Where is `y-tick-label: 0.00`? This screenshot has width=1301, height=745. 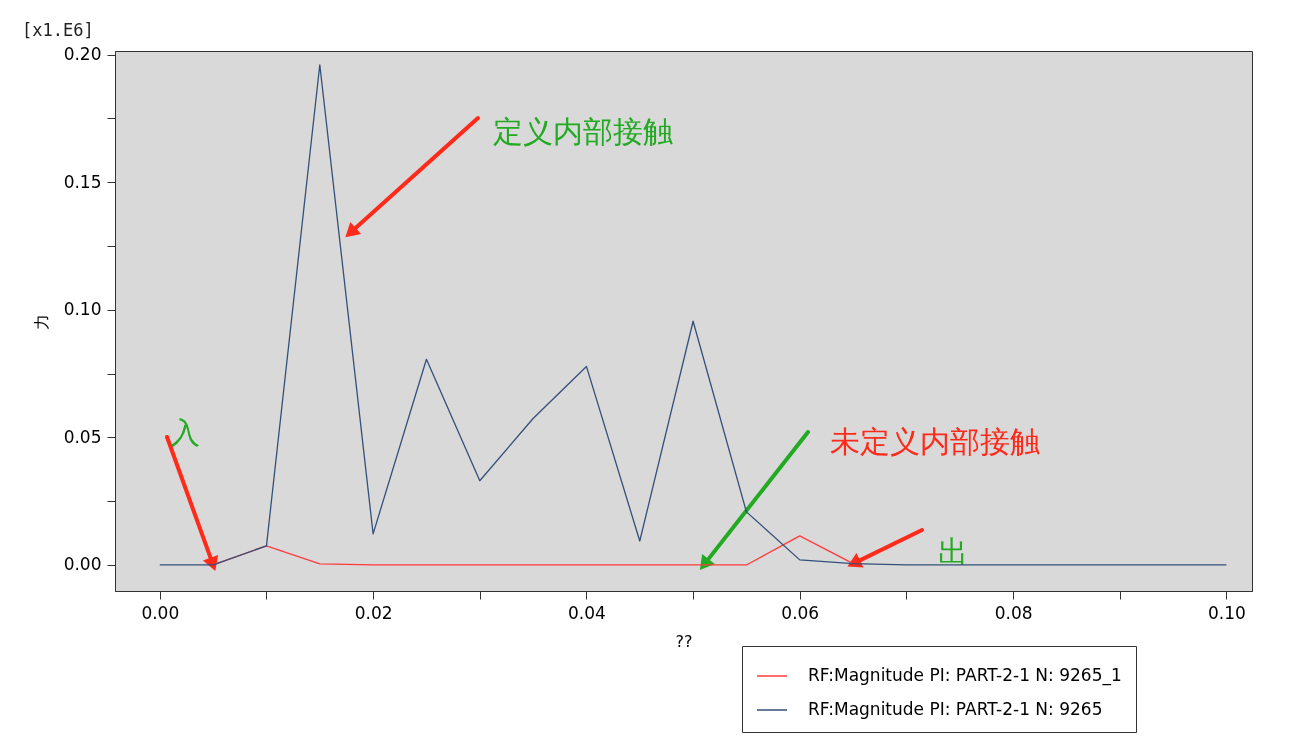 y-tick-label: 0.00 is located at coordinates (82, 564).